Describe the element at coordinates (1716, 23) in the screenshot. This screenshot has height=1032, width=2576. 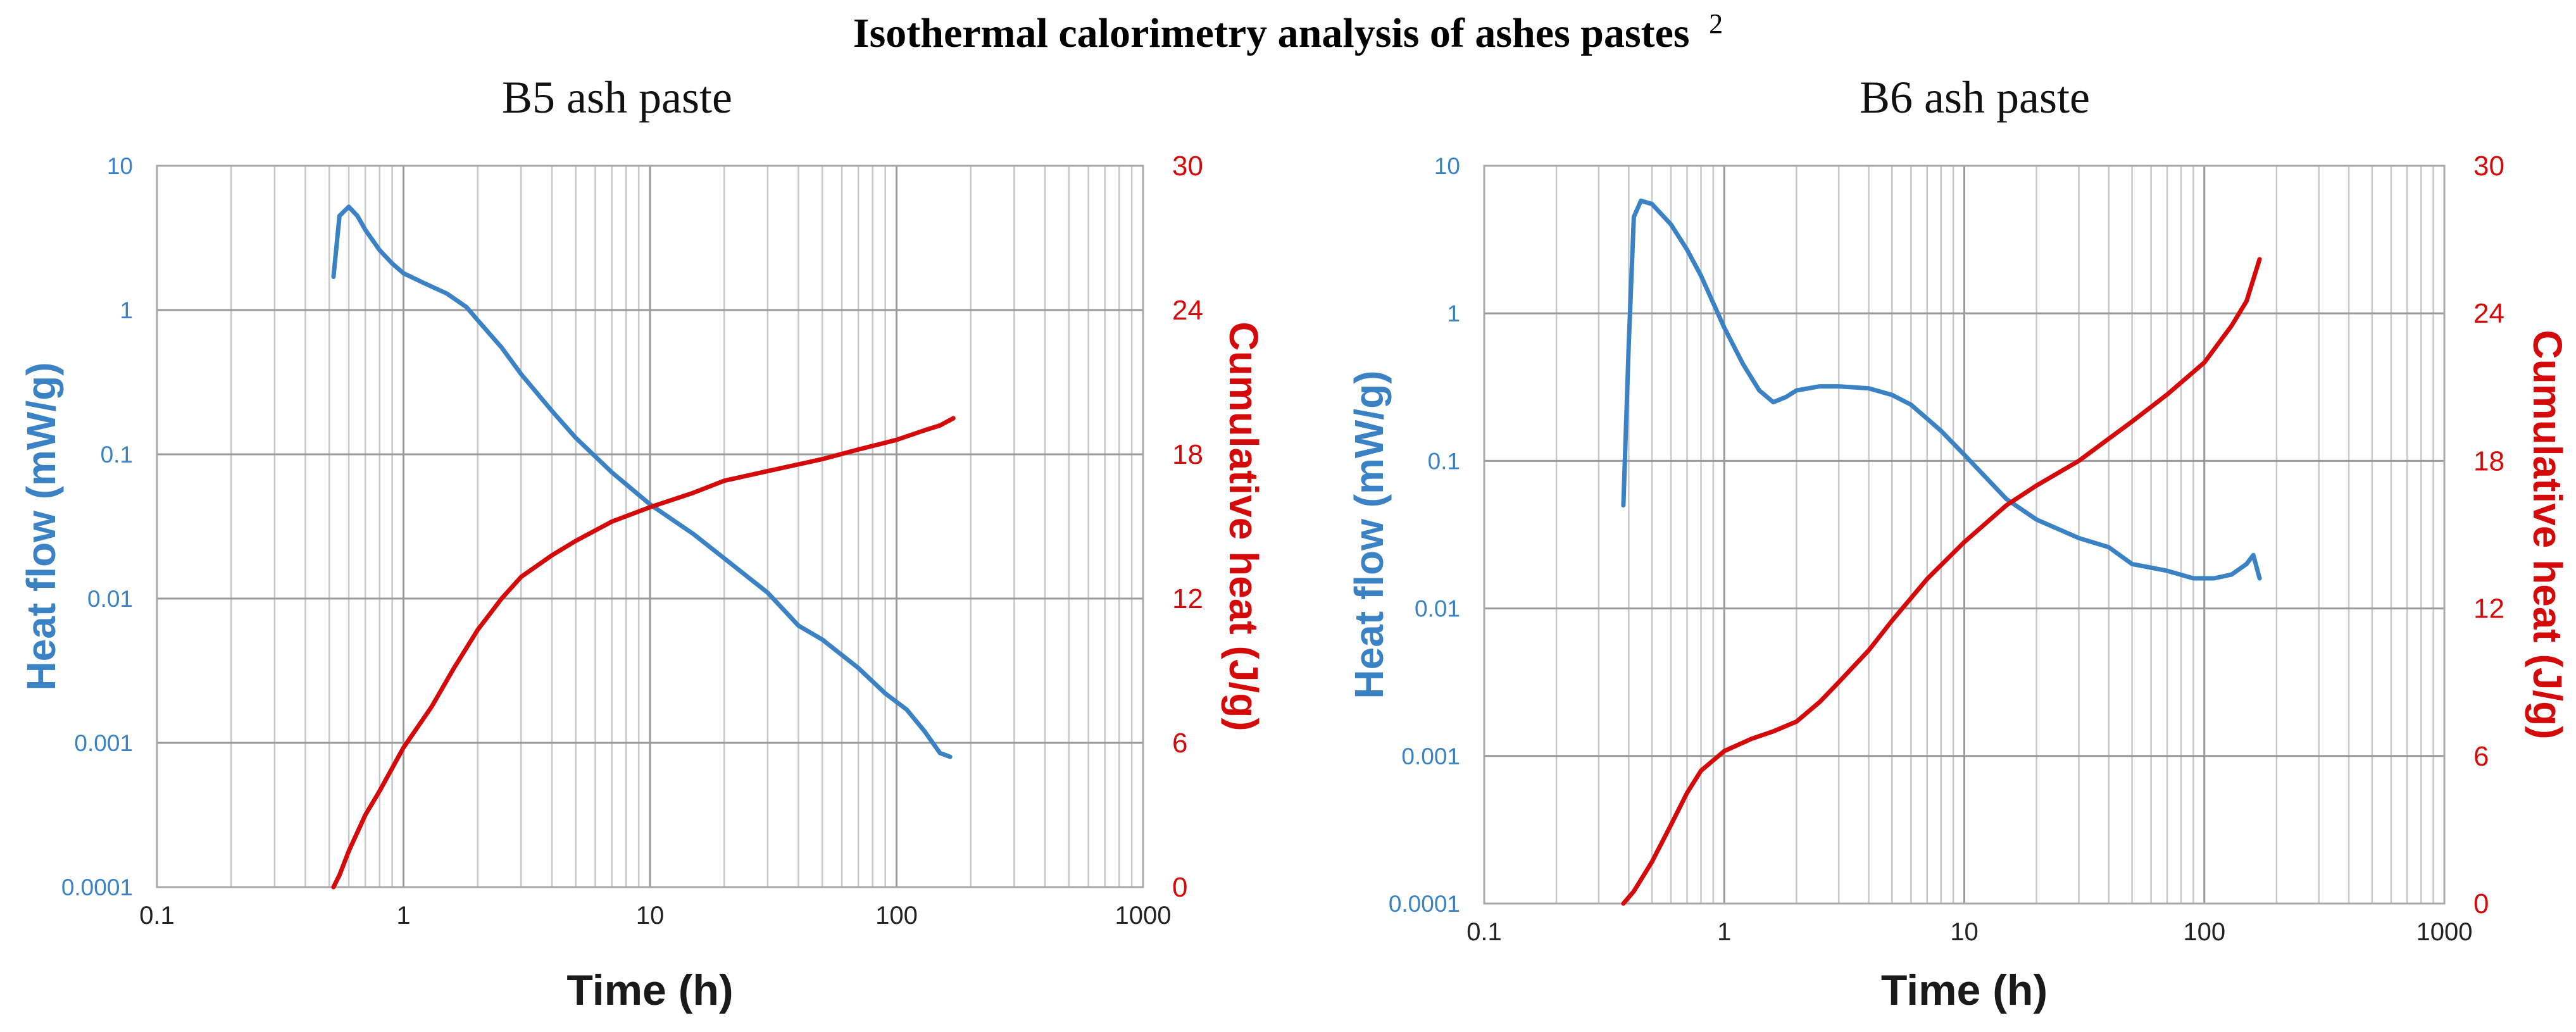
I see `figure-title-superscript: 2` at that location.